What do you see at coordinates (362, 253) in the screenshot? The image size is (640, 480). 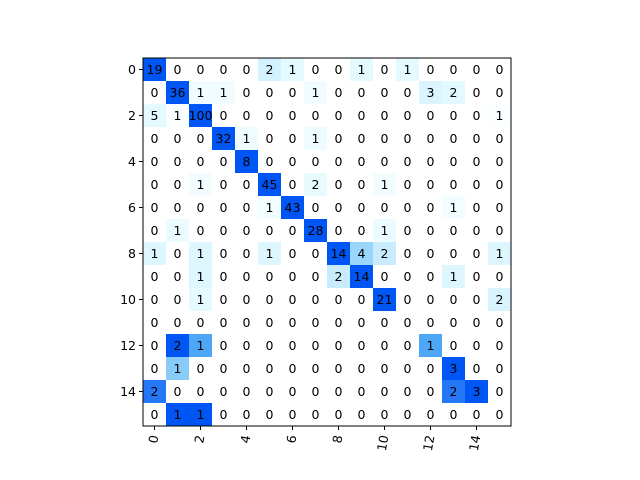 I see `cell-value-label: 4` at bounding box center [362, 253].